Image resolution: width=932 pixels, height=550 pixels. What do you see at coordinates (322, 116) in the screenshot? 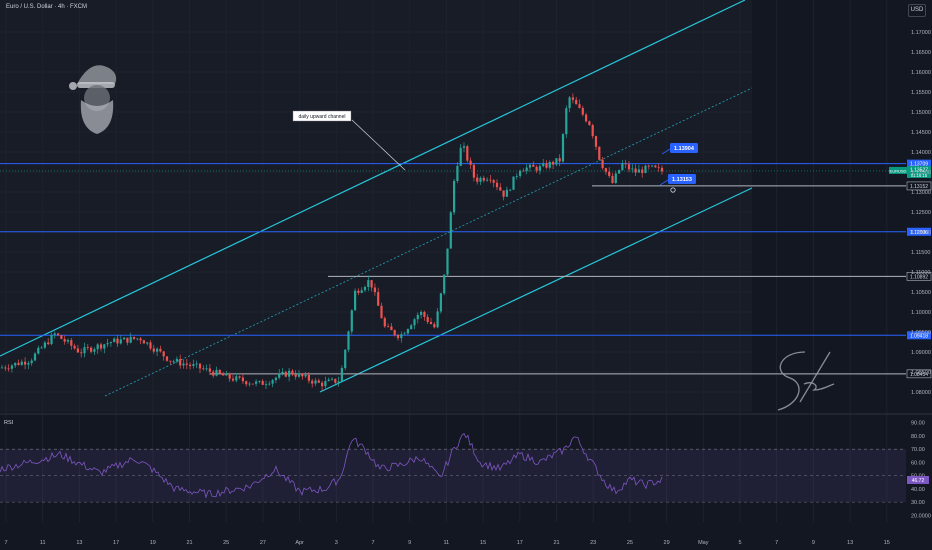
I see `annotation-box` at bounding box center [322, 116].